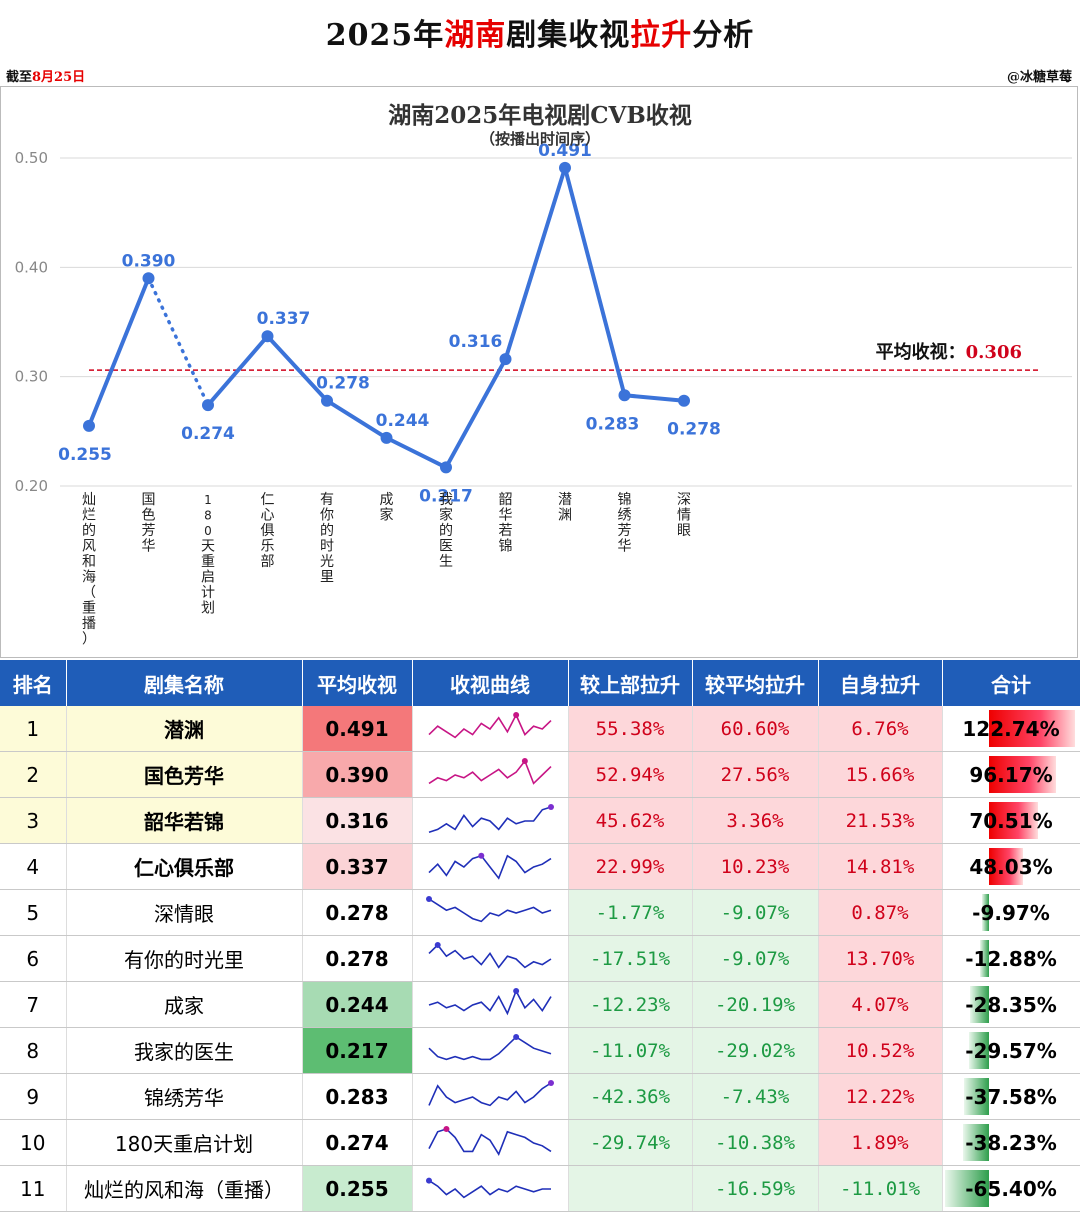 The height and width of the screenshot is (1213, 1080). I want to click on vs-prev-cell: -29.74%, so click(630, 1142).